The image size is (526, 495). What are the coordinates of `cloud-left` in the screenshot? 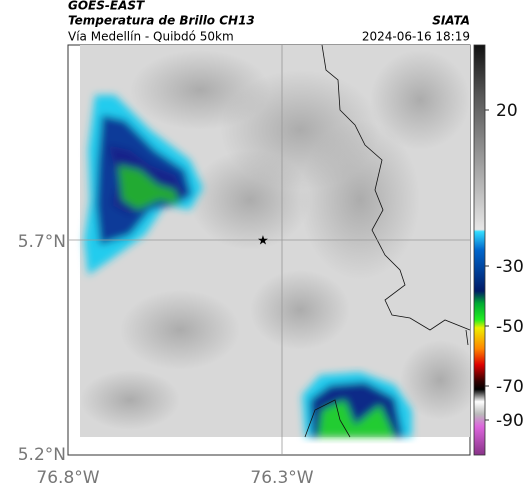 It's located at (143, 185).